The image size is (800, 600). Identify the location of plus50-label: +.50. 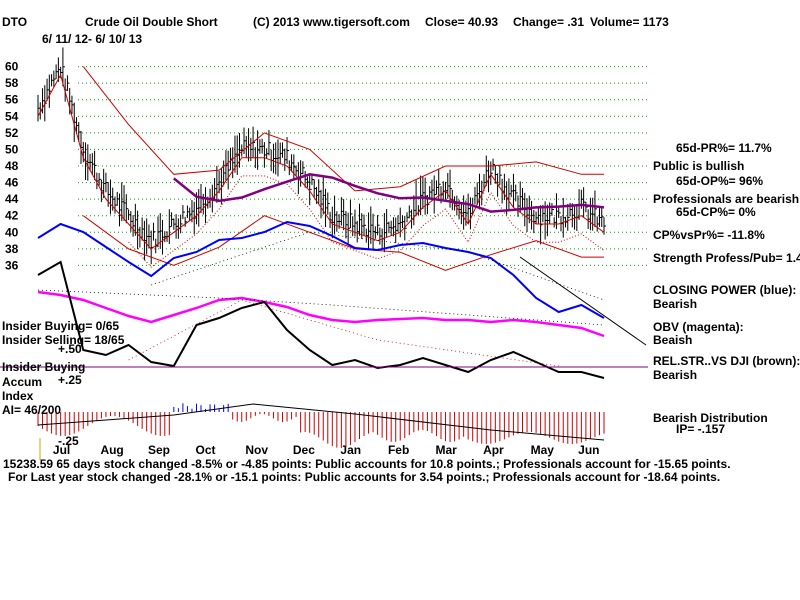
(70, 349).